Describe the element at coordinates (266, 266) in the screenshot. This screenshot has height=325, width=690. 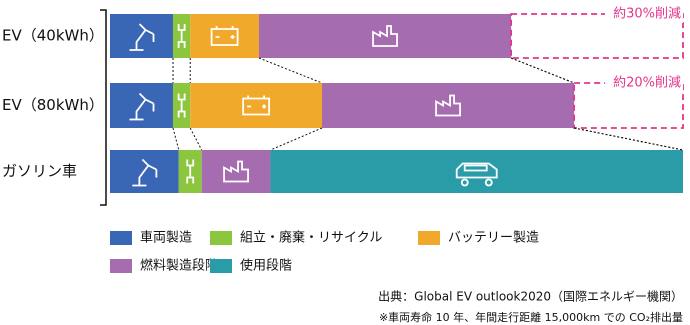
I see `legend-label: 使用段階` at that location.